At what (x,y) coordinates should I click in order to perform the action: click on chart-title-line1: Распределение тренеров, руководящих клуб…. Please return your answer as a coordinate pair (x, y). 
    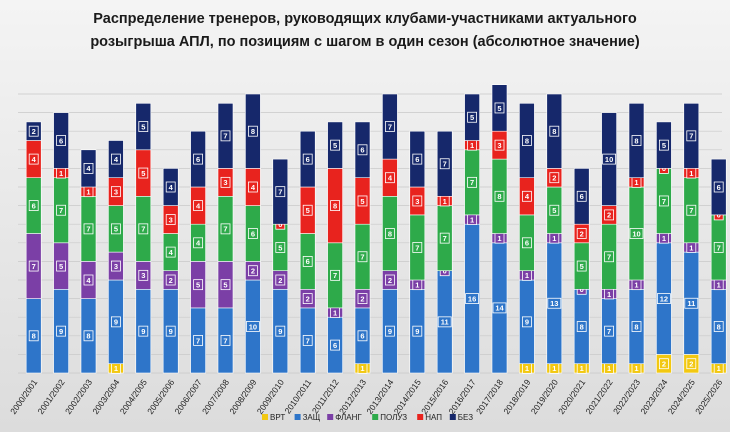
    Looking at the image, I should click on (365, 19).